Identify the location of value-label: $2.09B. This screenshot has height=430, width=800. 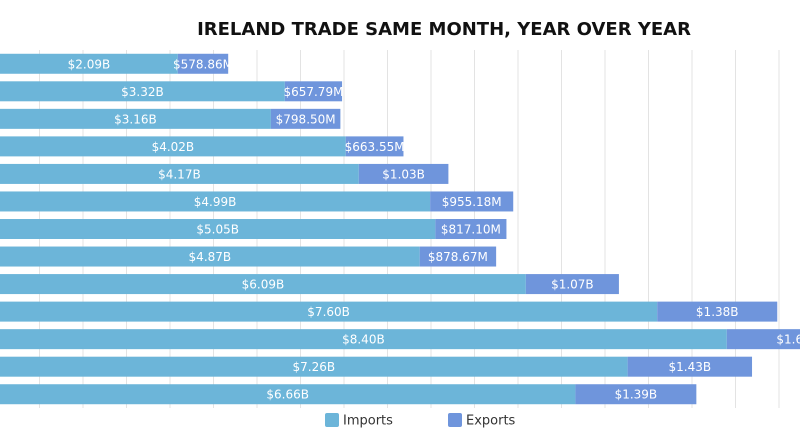
(89, 64).